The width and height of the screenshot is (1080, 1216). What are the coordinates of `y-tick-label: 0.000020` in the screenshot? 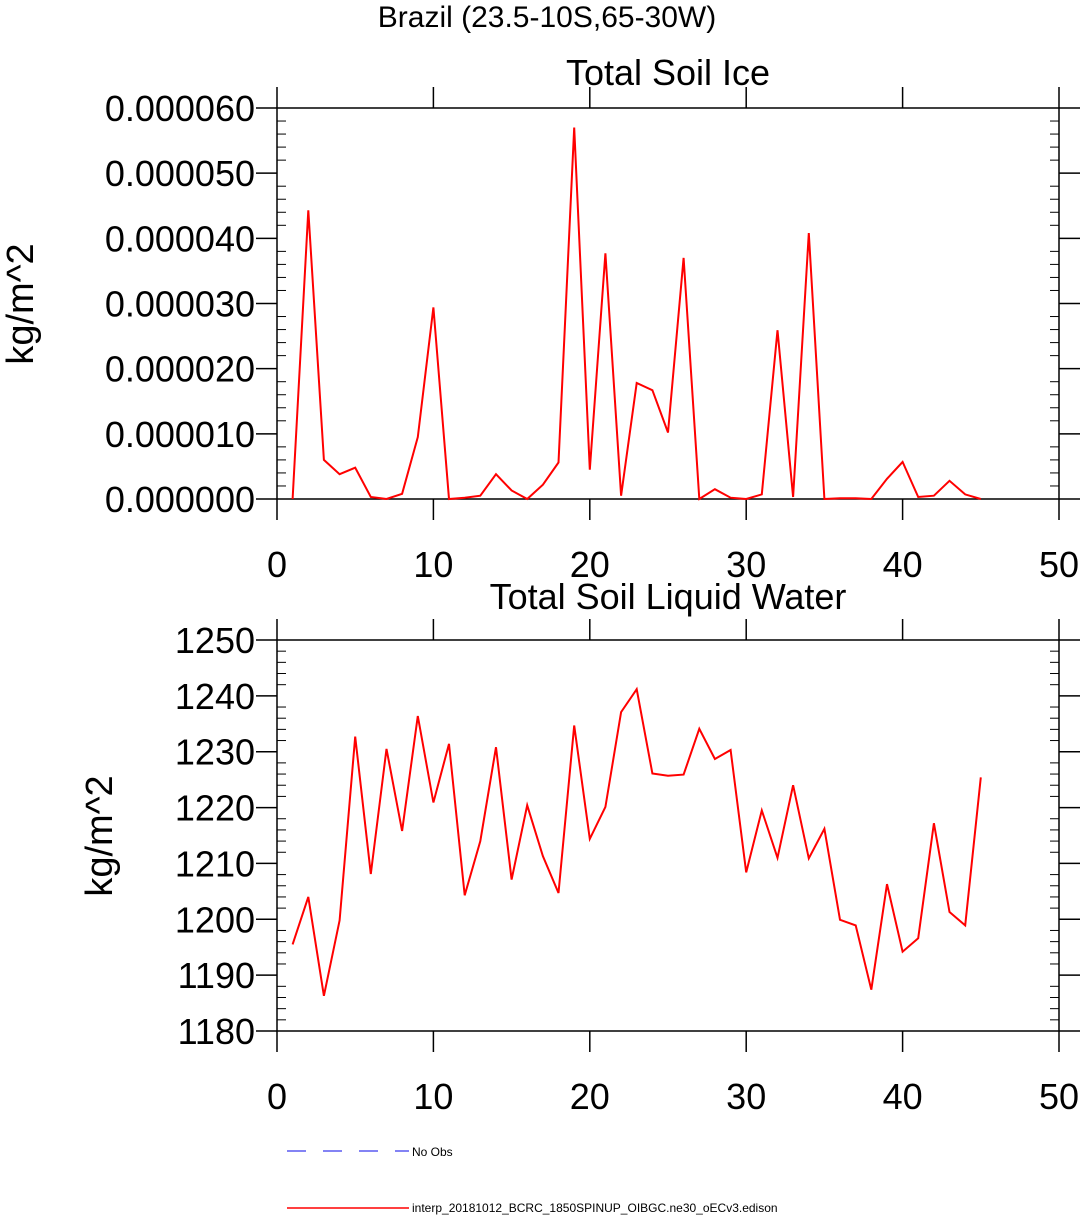 It's located at (180, 369).